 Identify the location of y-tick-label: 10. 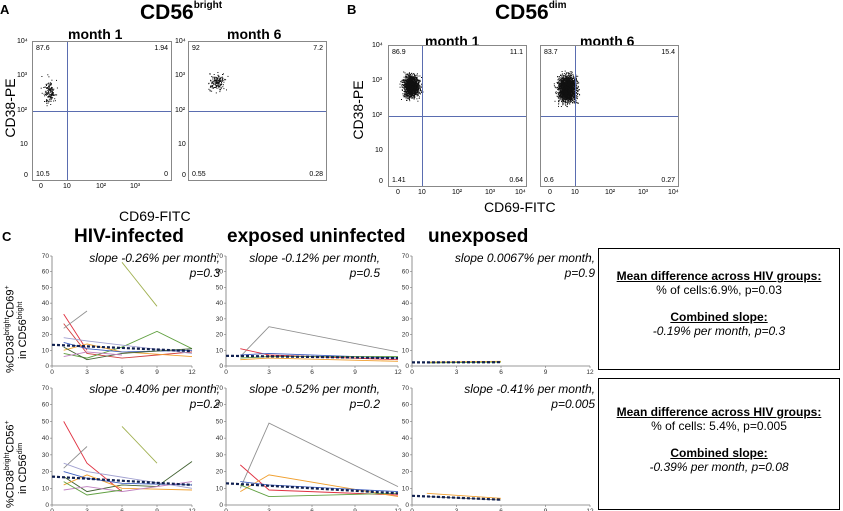
(406, 350).